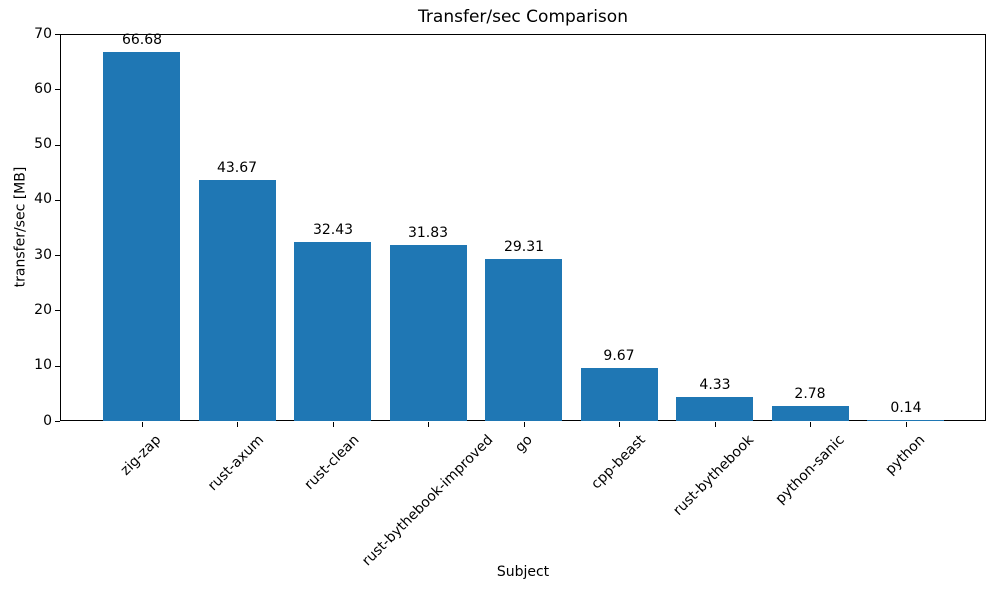 The height and width of the screenshot is (600, 1000). What do you see at coordinates (810, 470) in the screenshot?
I see `x-tick-label: python-sanic` at bounding box center [810, 470].